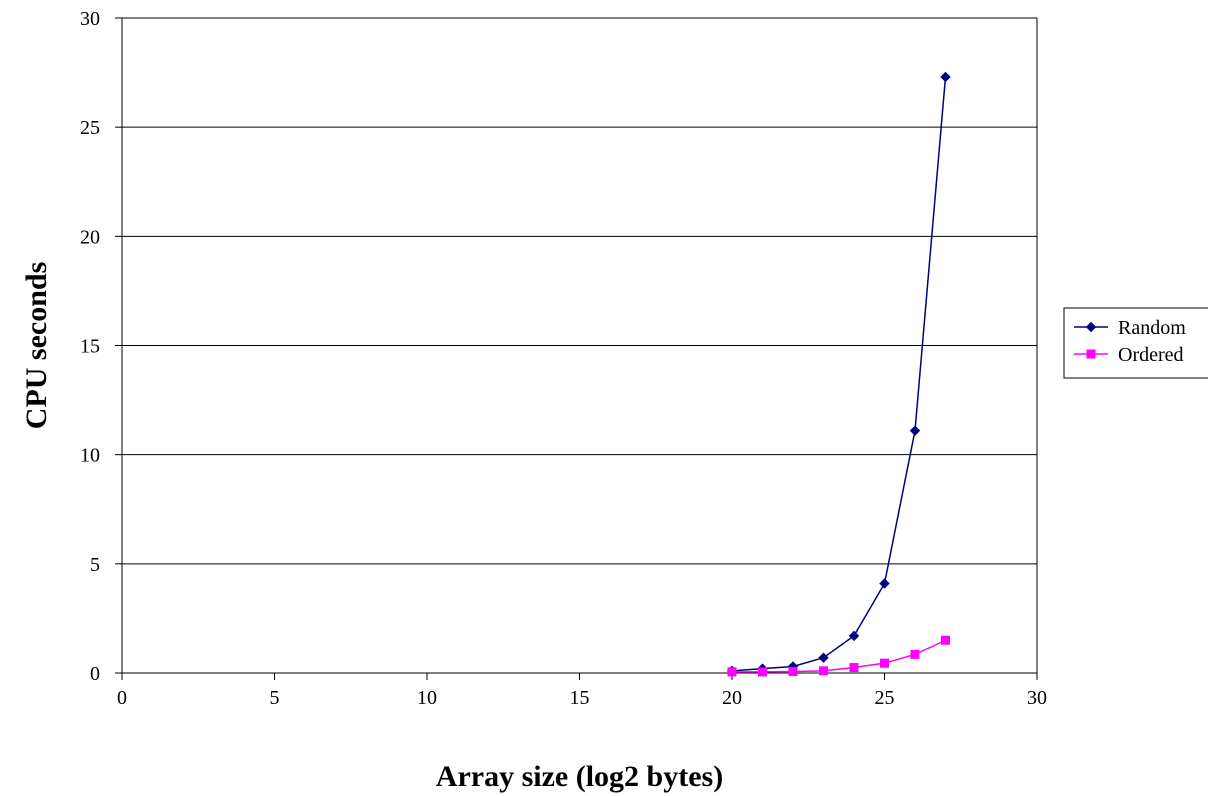  What do you see at coordinates (732, 698) in the screenshot?
I see `x-tick-label: 20` at bounding box center [732, 698].